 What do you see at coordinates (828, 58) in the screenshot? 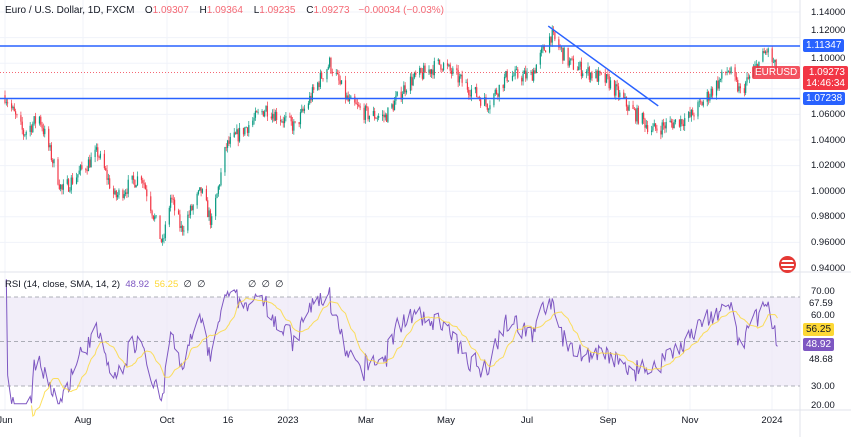
I see `price-tick: 1.10000` at bounding box center [828, 58].